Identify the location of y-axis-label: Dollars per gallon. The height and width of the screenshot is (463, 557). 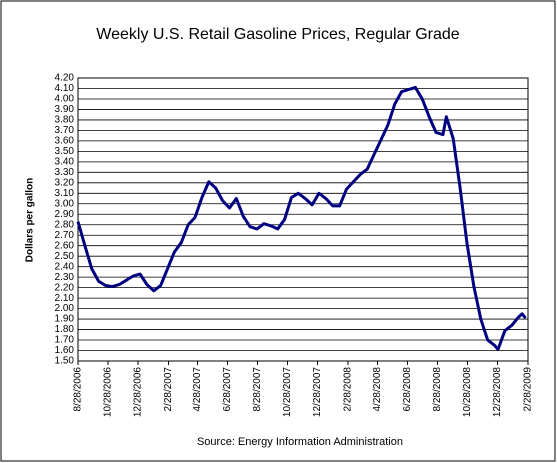
(30, 220).